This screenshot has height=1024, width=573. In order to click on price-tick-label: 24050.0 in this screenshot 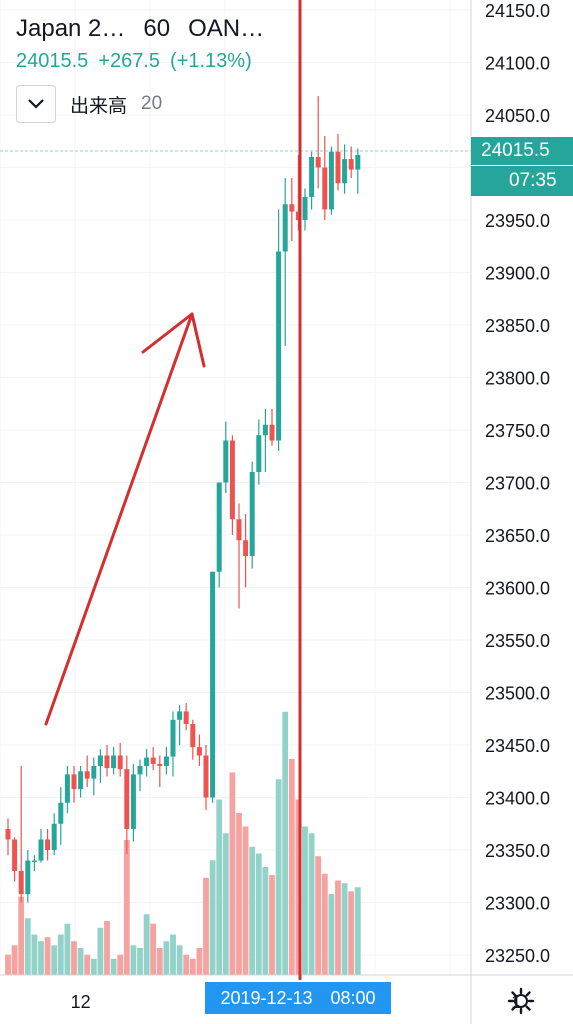, I will do `click(517, 116)`.